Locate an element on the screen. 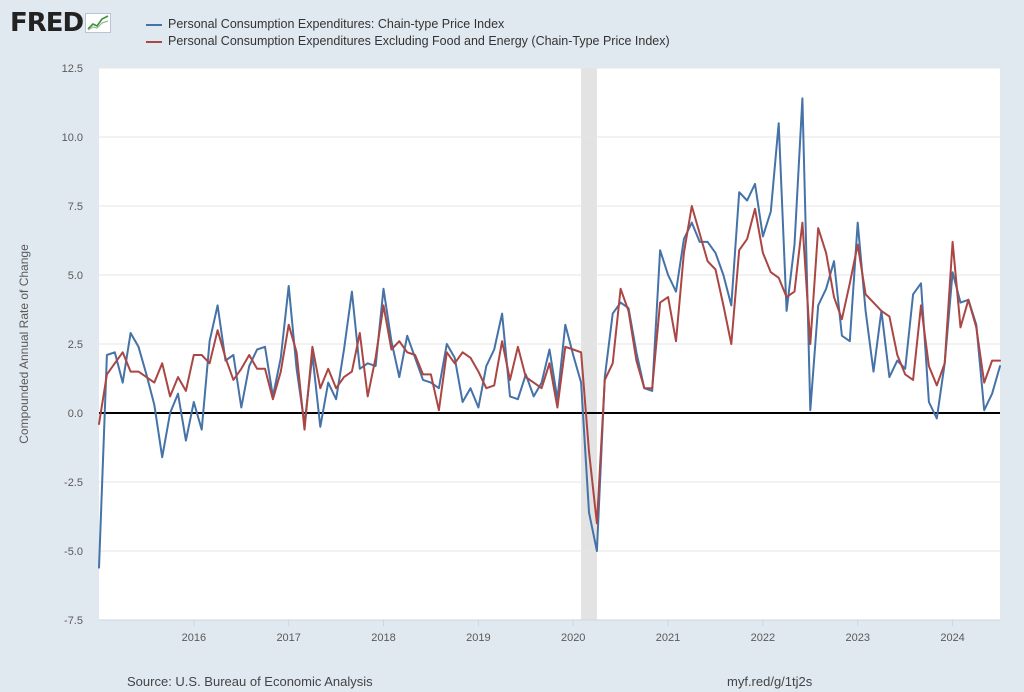  x-tick-label: 2019 is located at coordinates (478, 638).